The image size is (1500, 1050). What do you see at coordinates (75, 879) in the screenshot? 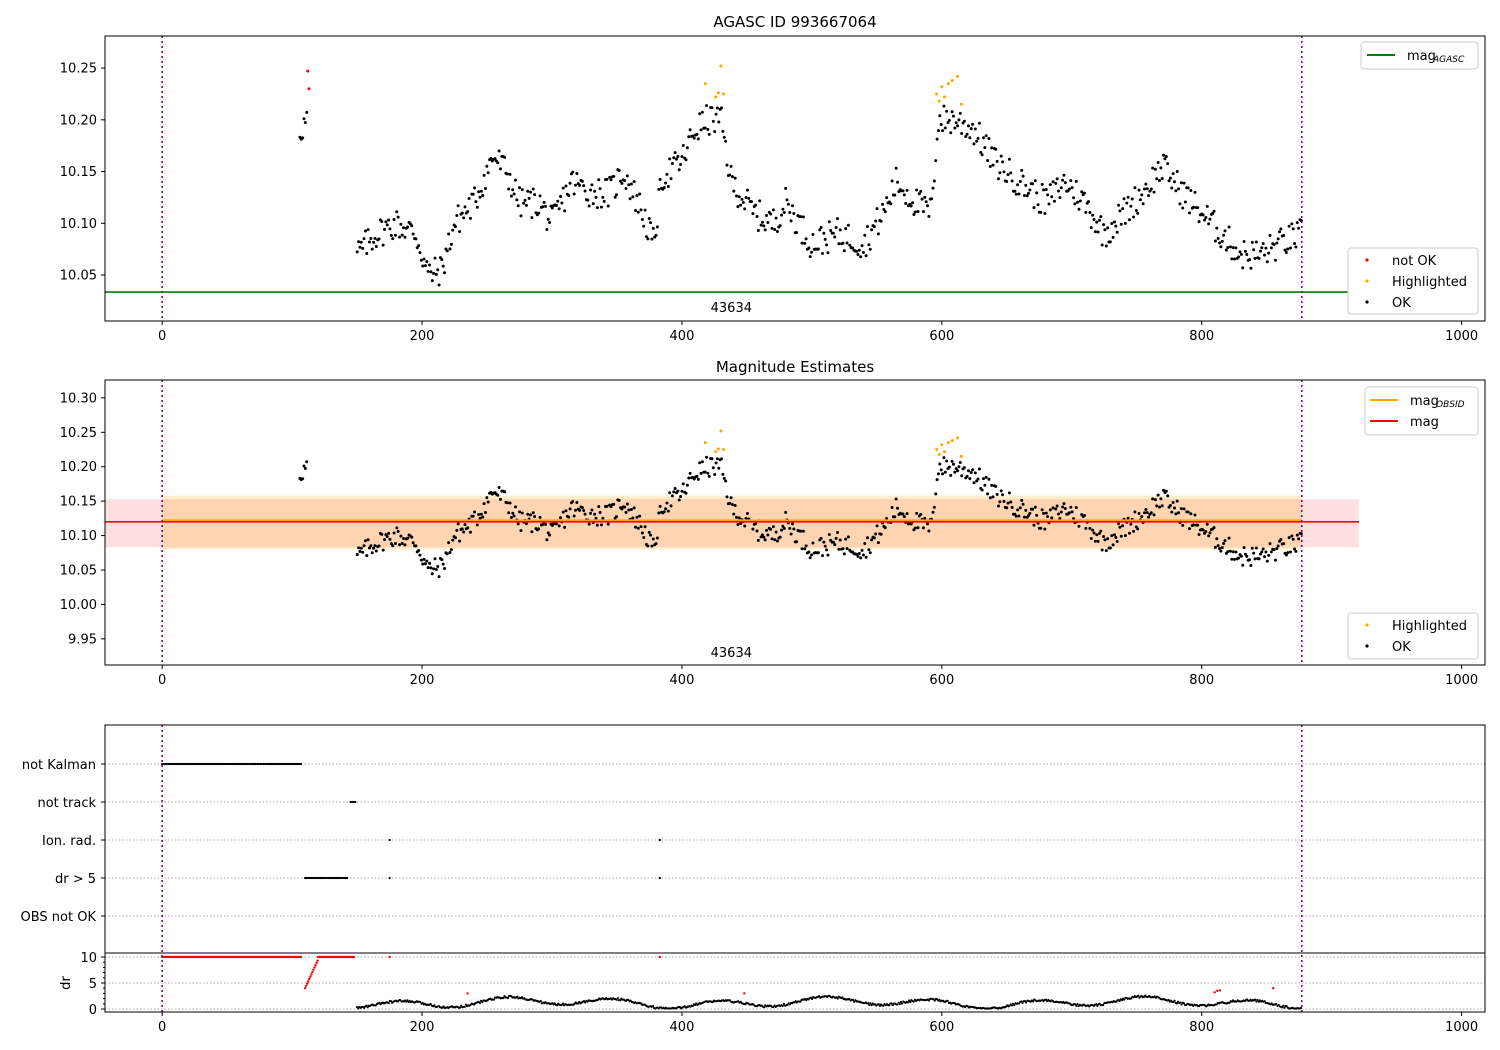
I see `flag-label-dr-5: dr > 5` at bounding box center [75, 879].